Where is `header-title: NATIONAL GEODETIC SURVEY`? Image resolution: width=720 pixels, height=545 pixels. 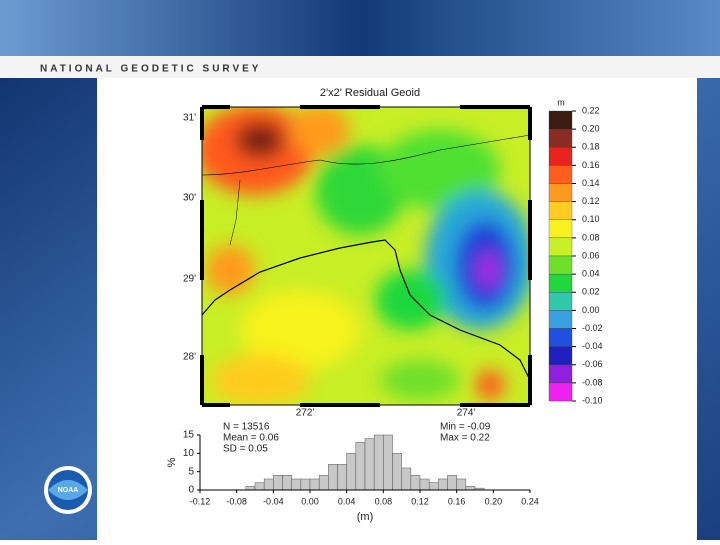 header-title: NATIONAL GEODETIC SURVEY is located at coordinates (150, 69).